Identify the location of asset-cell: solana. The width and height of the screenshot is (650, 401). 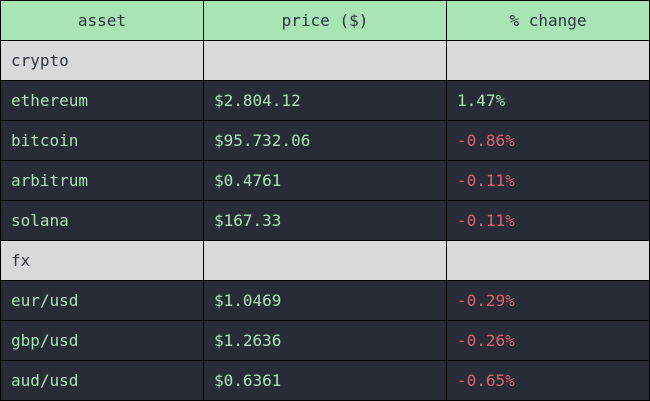
(102, 220).